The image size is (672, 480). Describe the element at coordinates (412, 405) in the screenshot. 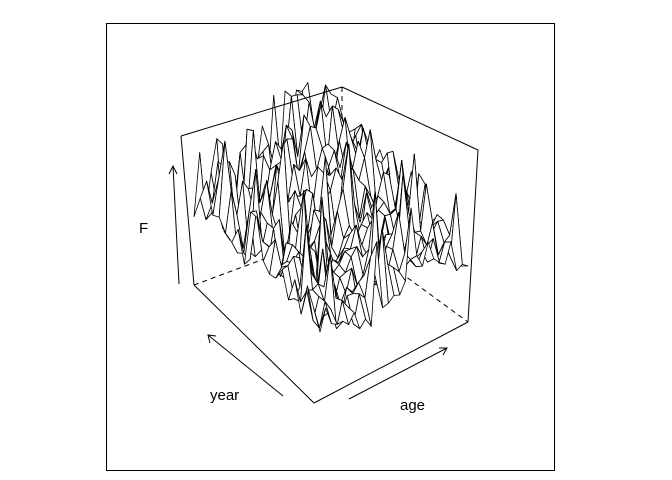

I see `y-axis-label: age` at that location.